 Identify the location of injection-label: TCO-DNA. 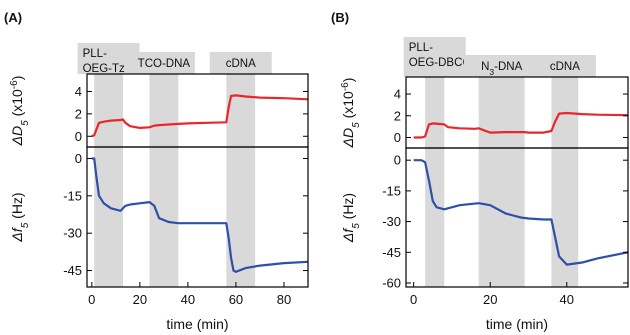
(164, 64).